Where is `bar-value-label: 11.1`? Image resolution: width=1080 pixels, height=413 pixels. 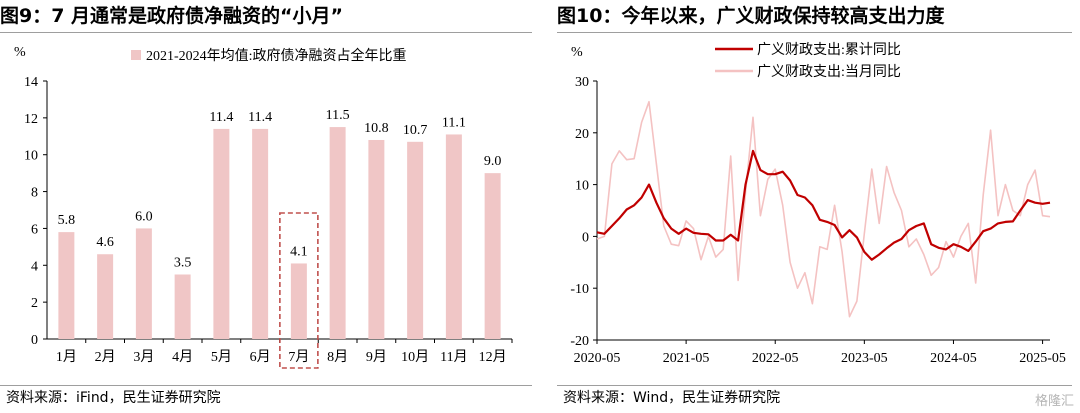 bar-value-label: 11.1 is located at coordinates (454, 122).